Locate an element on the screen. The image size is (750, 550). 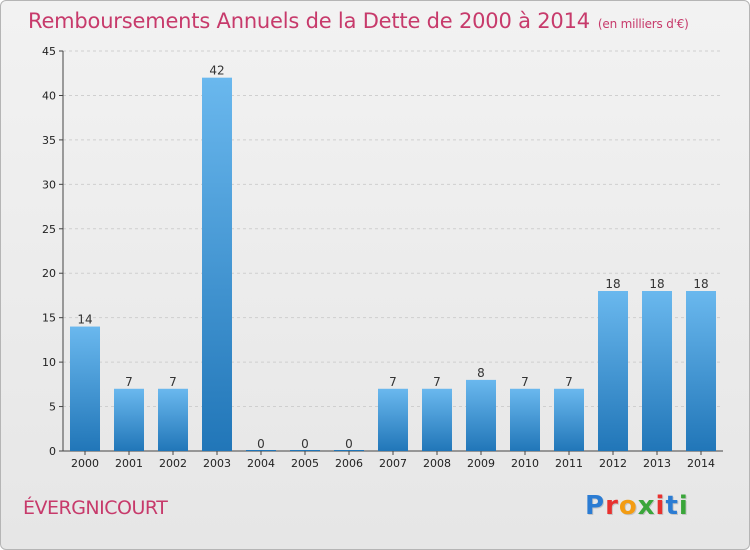
x-tick-label: 2009 is located at coordinates (481, 463).